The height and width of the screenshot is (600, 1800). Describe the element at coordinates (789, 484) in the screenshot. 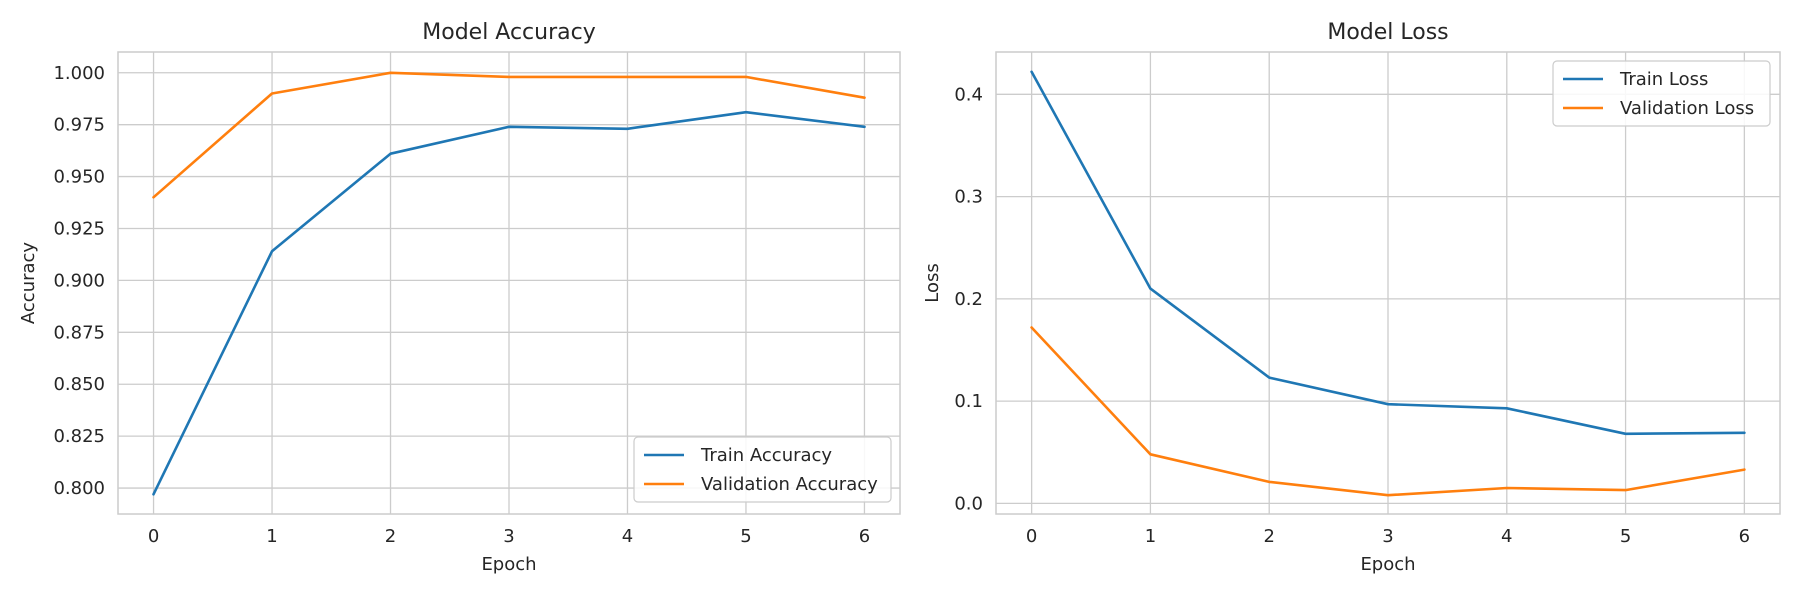

I see `accuracy-legend-label-validation: Validation Accuracy` at that location.